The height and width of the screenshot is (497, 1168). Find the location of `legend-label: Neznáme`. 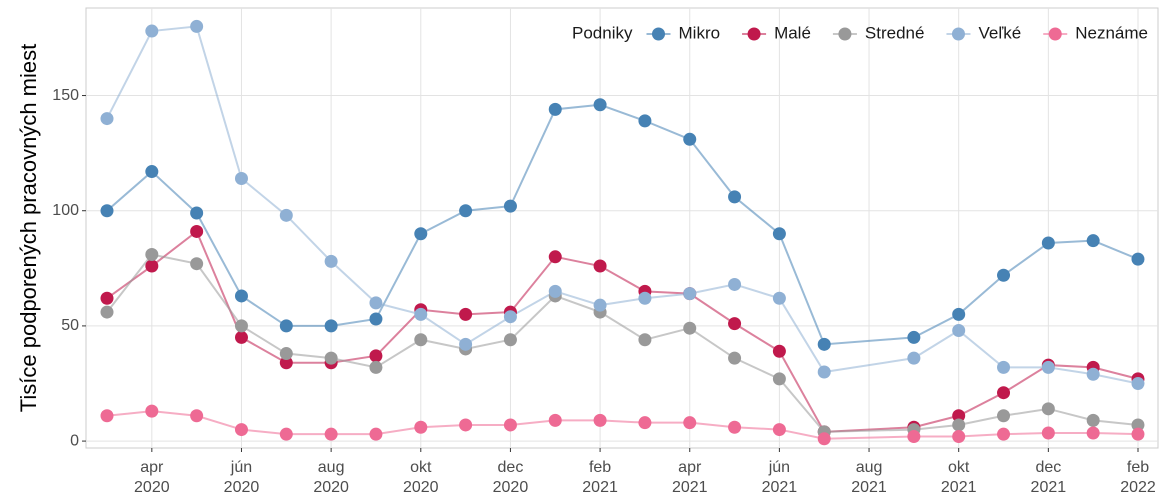

legend-label: Neznáme is located at coordinates (1111, 32).